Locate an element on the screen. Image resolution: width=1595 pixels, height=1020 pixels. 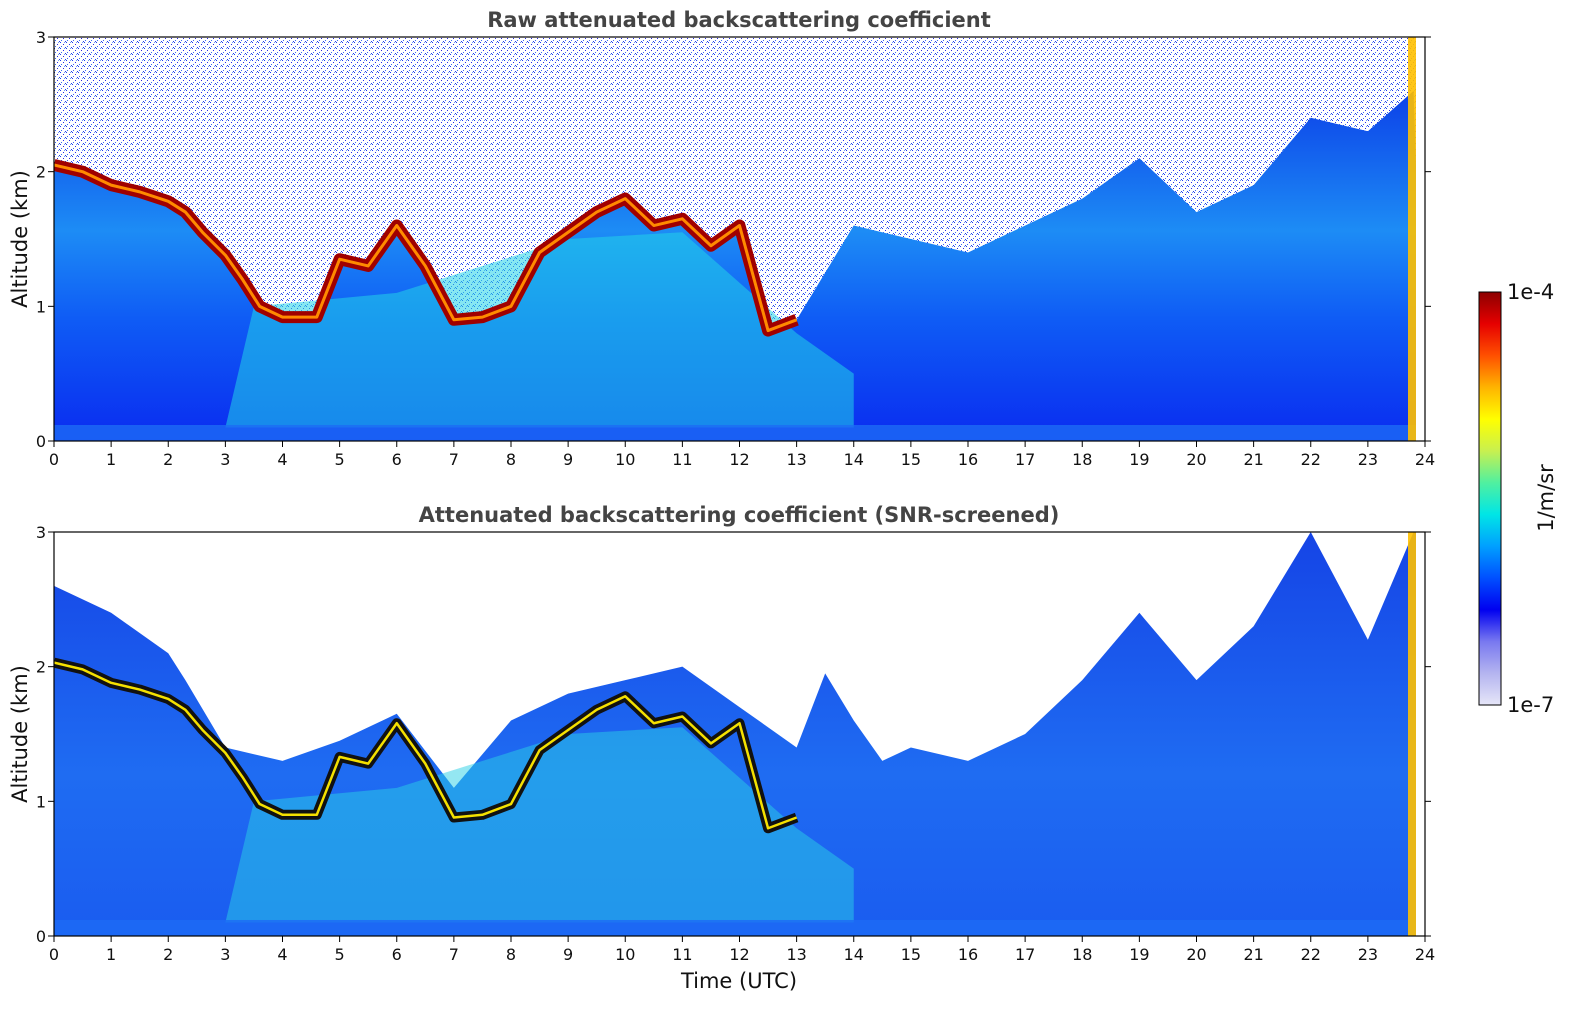
x-axis-raw: 0 1 2 3 4 5 6 7 8 9 10 11 12 13 14 15 16 17 18 19 20 21 22 23 24 is located at coordinates (742, 455).